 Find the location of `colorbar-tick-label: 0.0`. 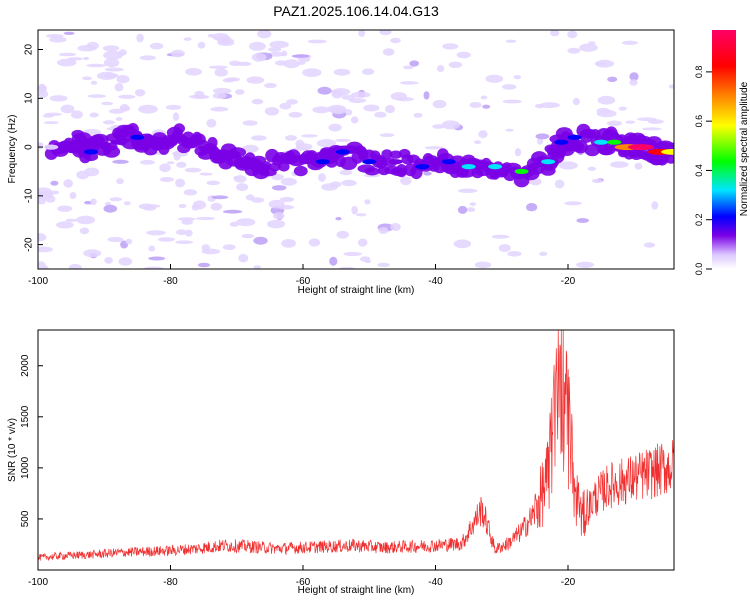

colorbar-tick-label: 0.0 is located at coordinates (699, 269).